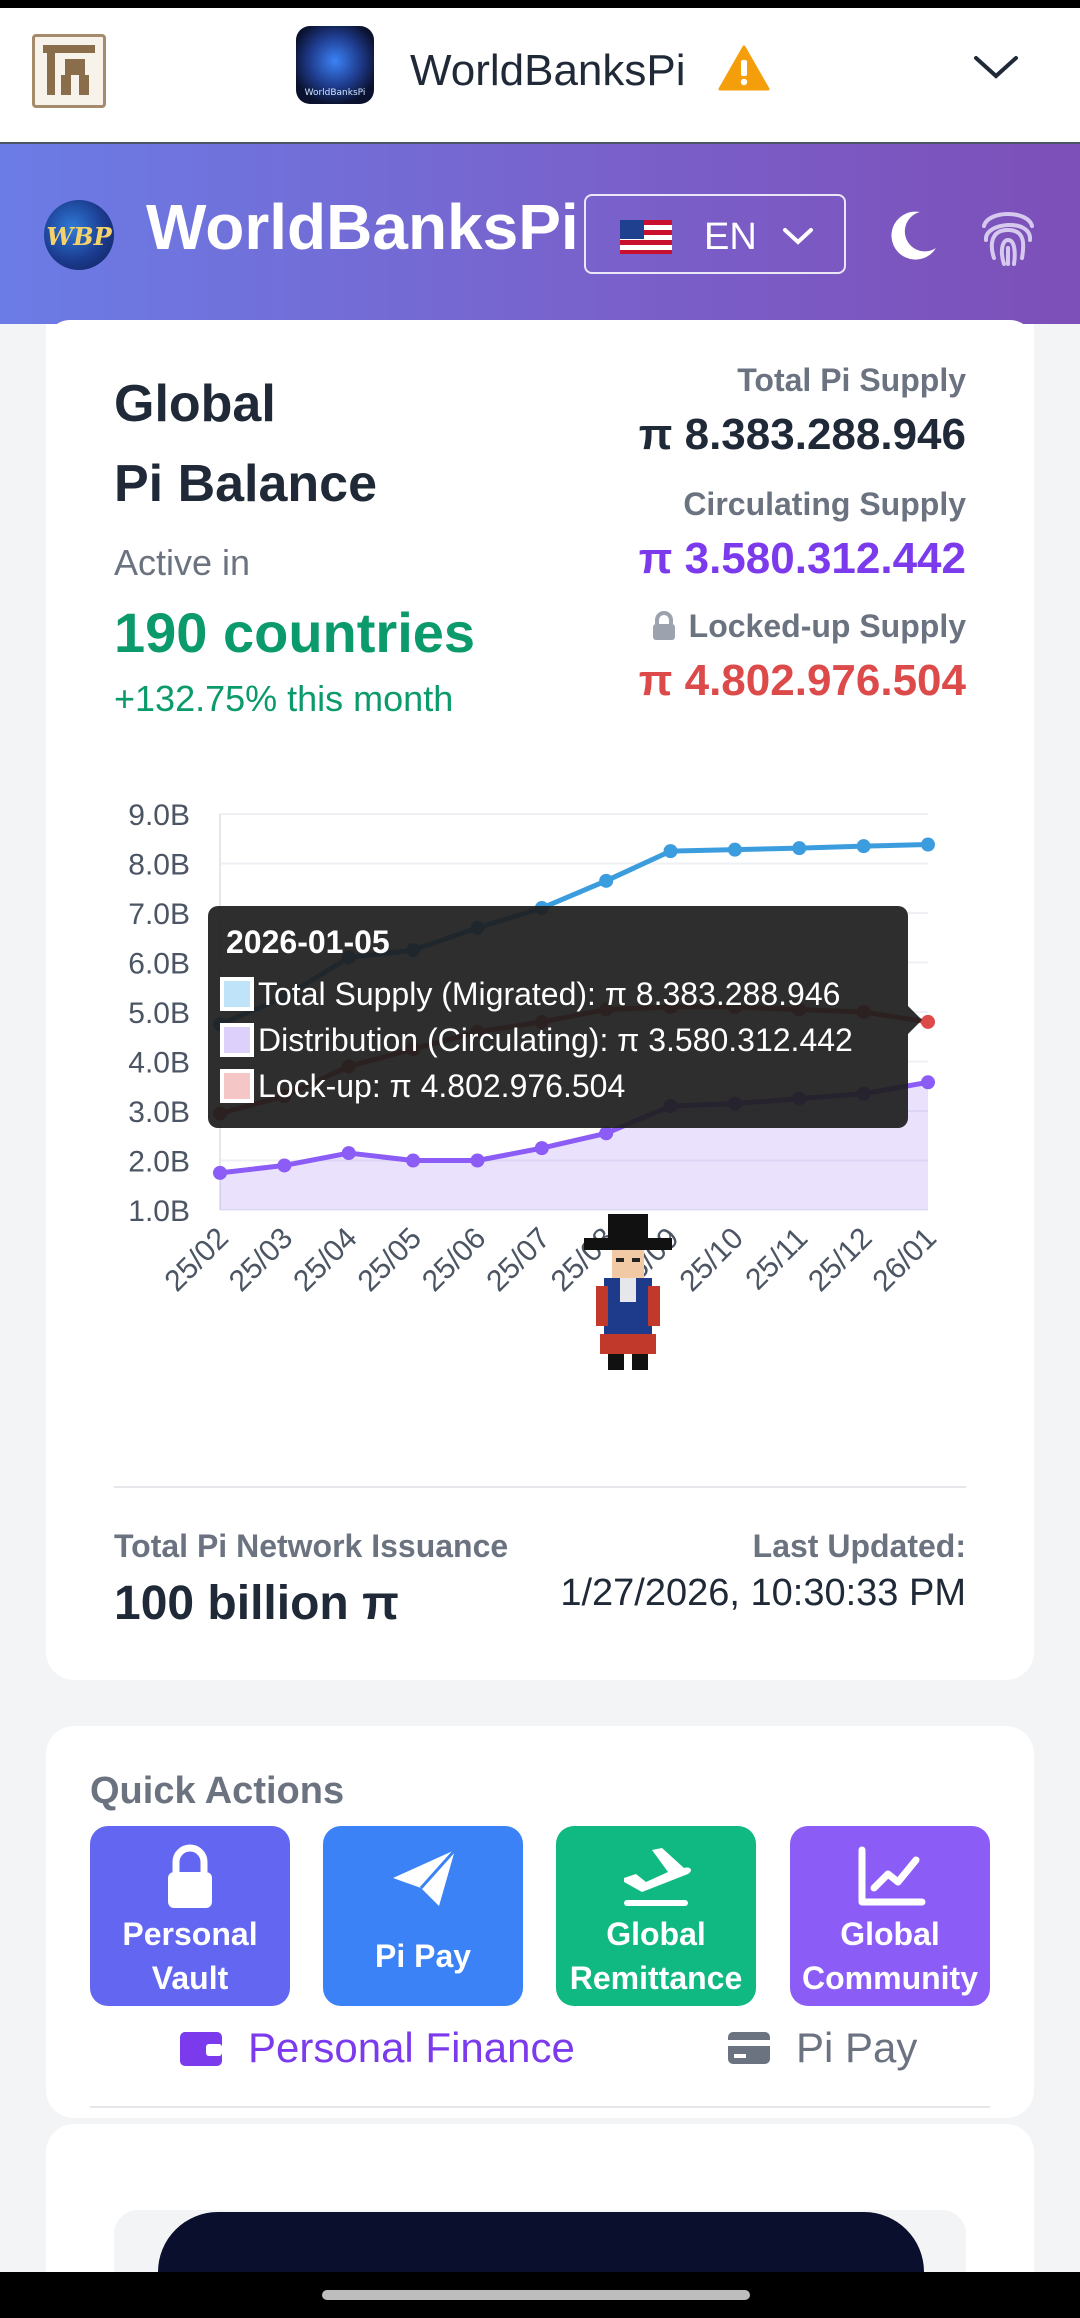 This screenshot has height=2318, width=1080. I want to click on warning-icon, so click(744, 68).